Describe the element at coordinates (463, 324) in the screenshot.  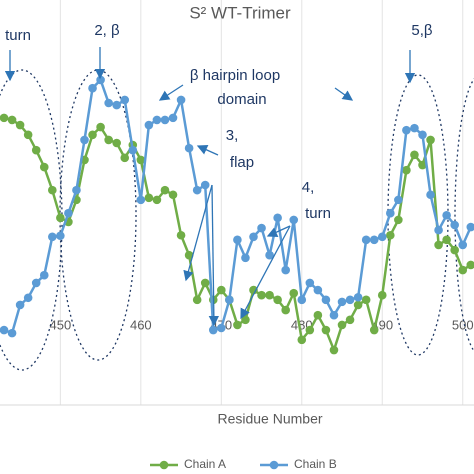
I see `x-tick-label: 500` at that location.